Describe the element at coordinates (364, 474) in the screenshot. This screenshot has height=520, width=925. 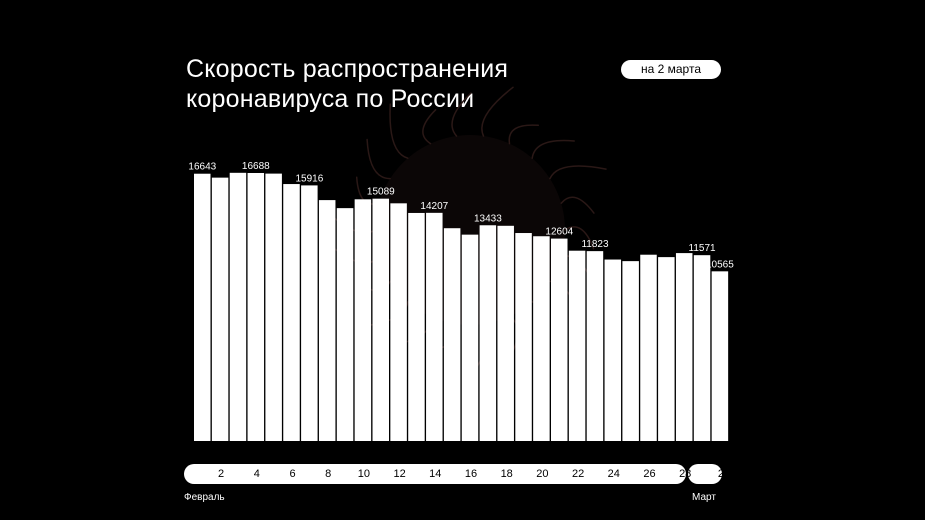
I see `x-tick-label: 10` at that location.